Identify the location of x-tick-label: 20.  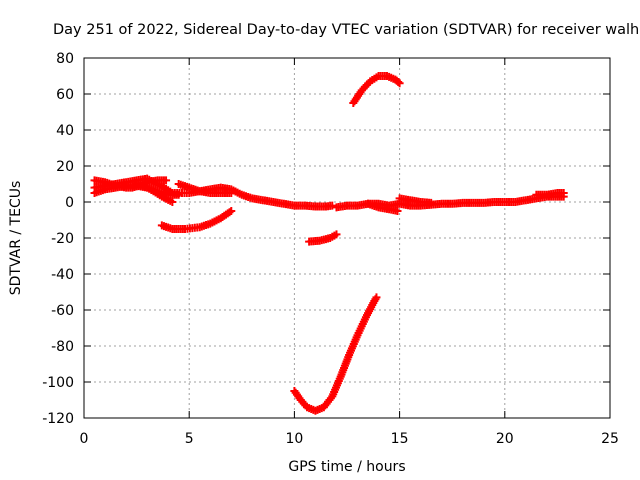
(505, 439).